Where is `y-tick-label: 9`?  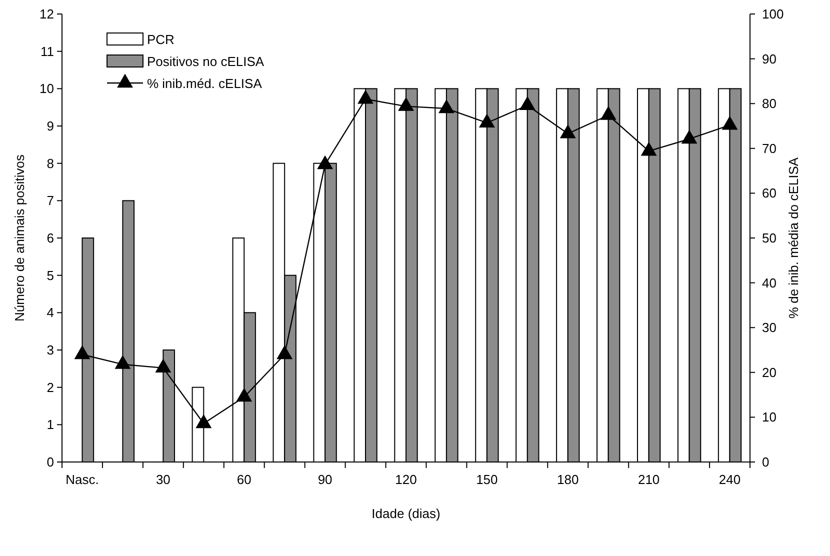 y-tick-label: 9 is located at coordinates (50, 126).